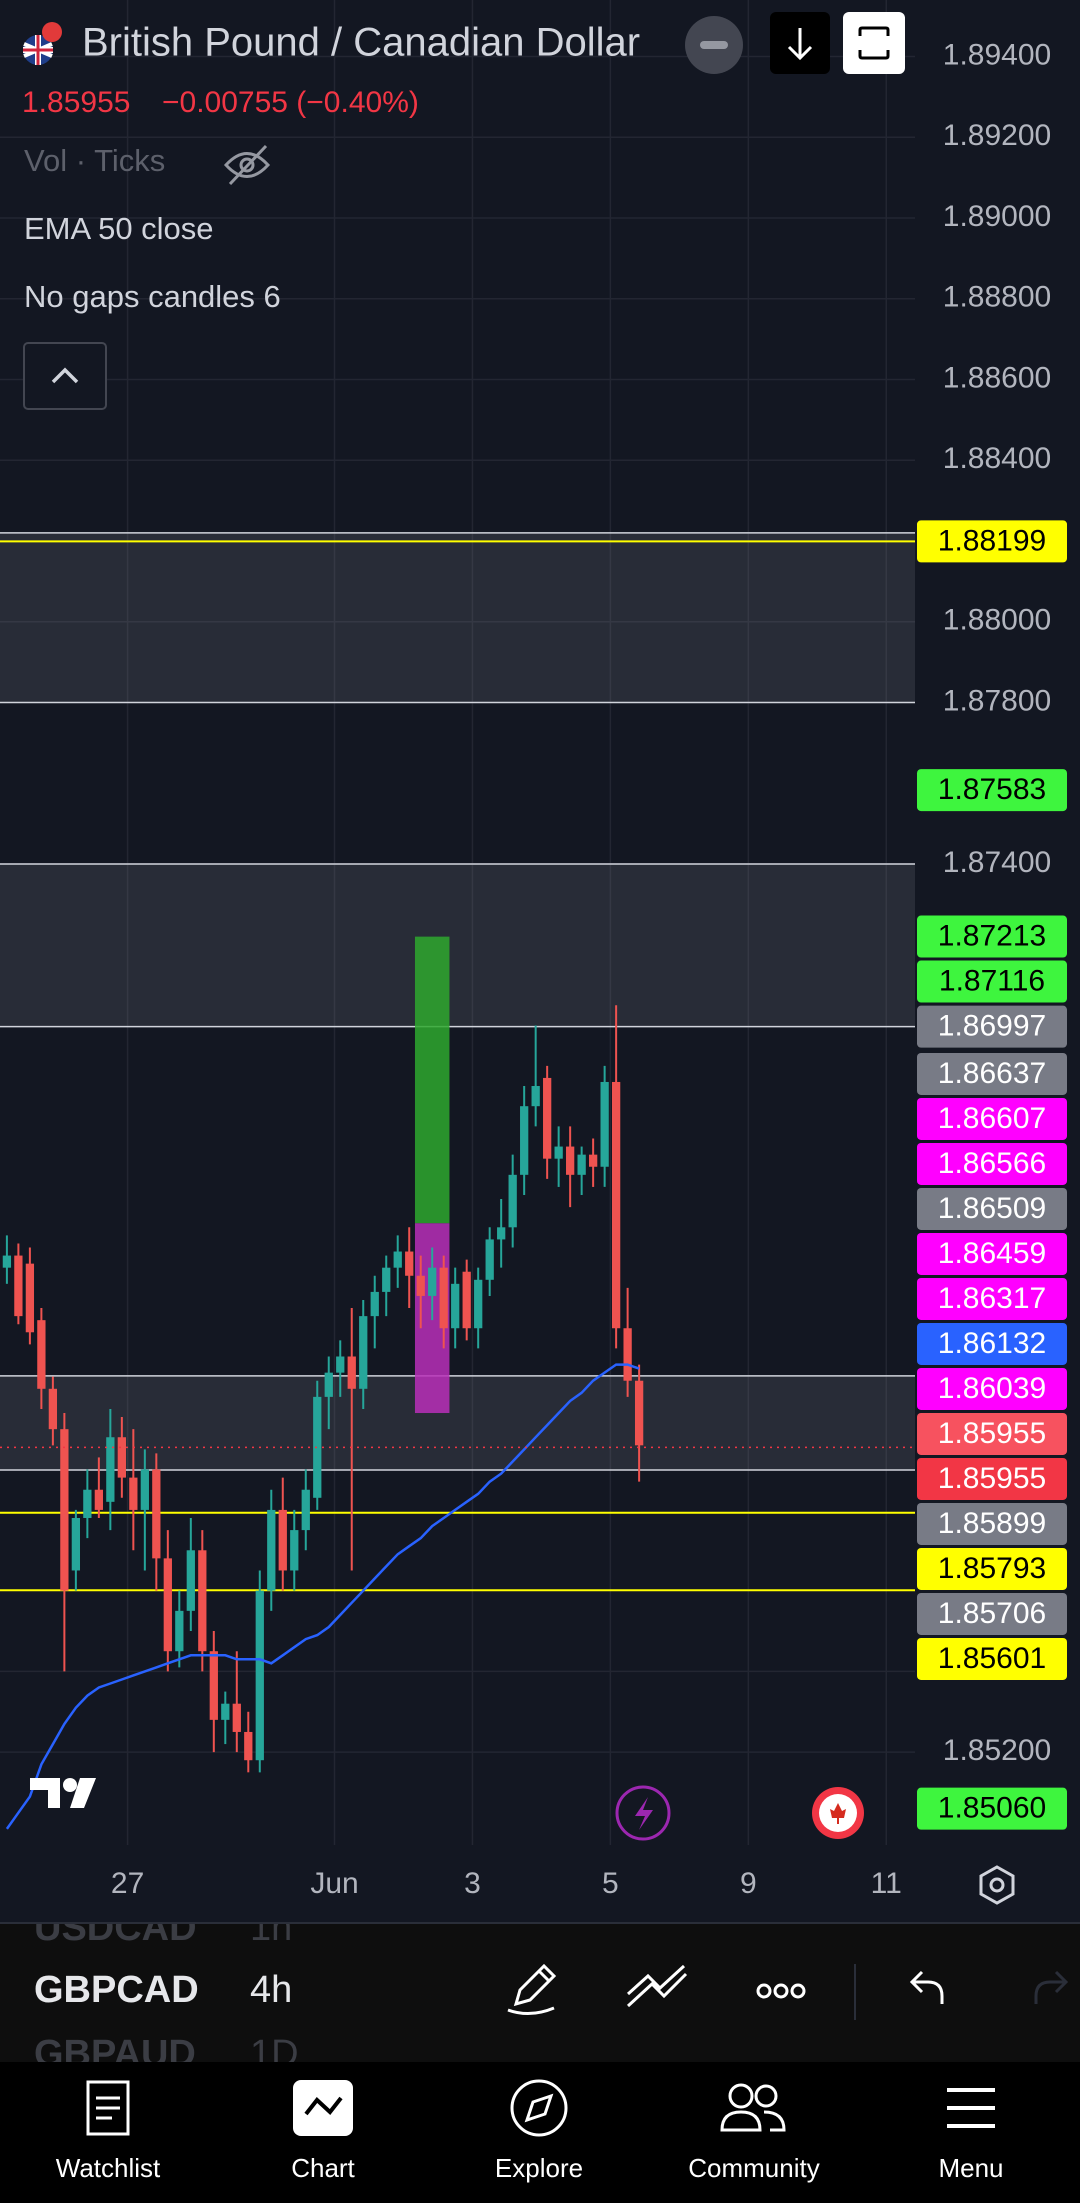 The height and width of the screenshot is (2203, 1080). I want to click on ema-line, so click(322, 1596).